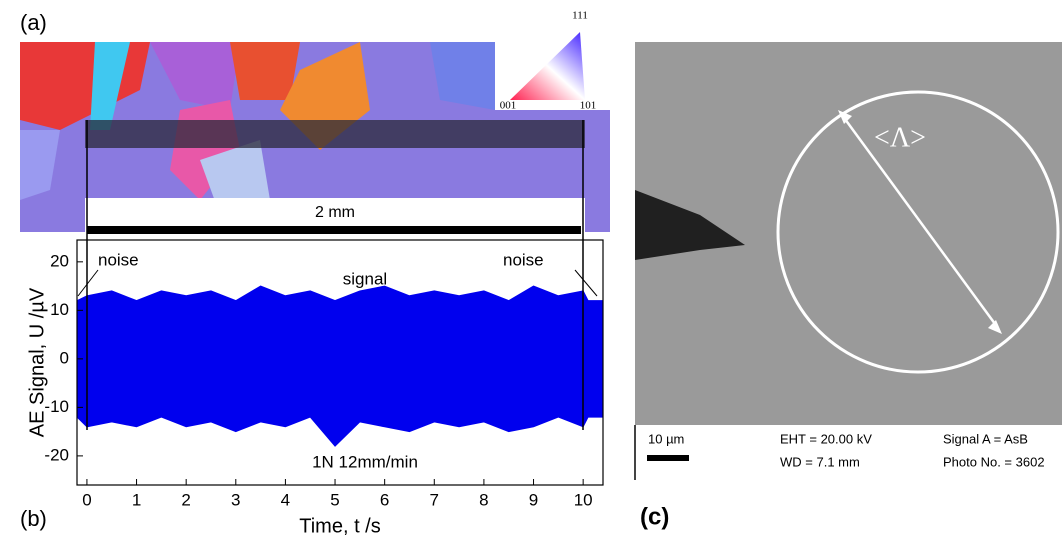 The height and width of the screenshot is (539, 1062). Describe the element at coordinates (64, 357) in the screenshot. I see `y-tick-label: 0` at that location.